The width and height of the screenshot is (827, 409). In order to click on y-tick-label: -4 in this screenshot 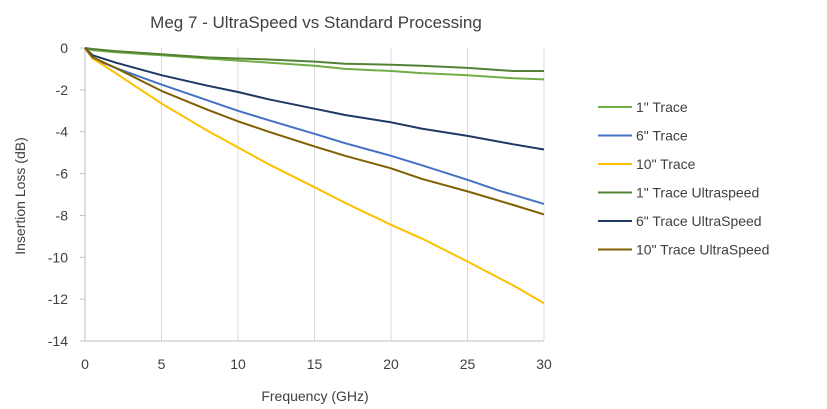, I will do `click(62, 132)`.